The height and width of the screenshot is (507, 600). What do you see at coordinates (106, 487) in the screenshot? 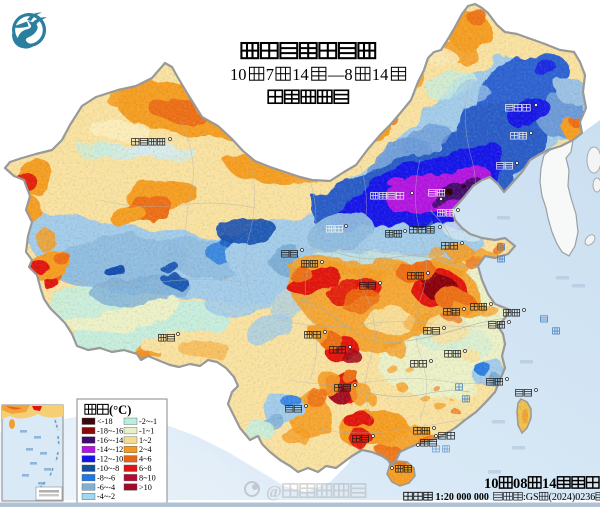
I see `svg-text: -6~-4` at bounding box center [106, 487].